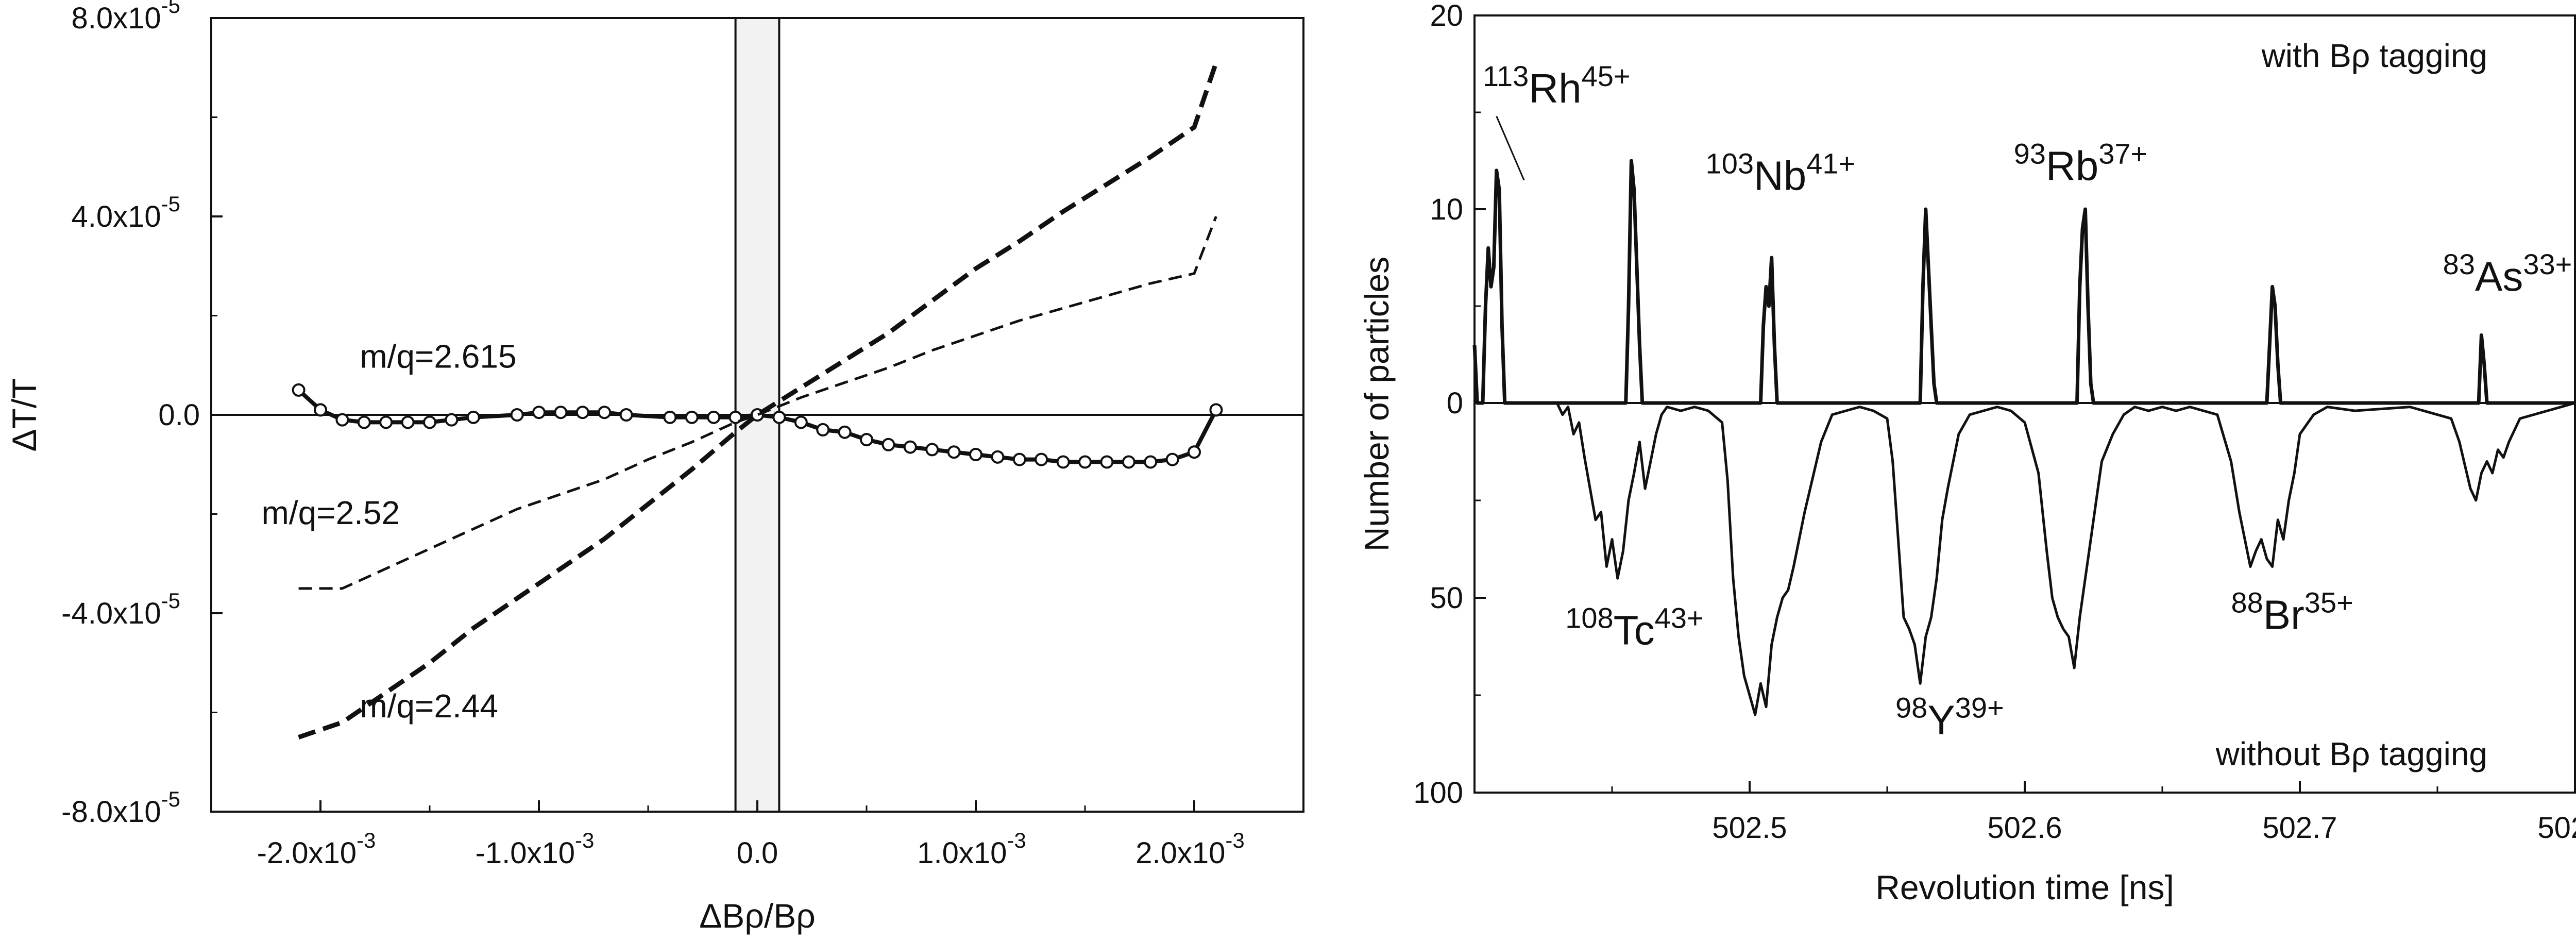 Image resolution: width=2576 pixels, height=941 pixels. What do you see at coordinates (1634, 627) in the screenshot?
I see `ion-label: 108Tc43+` at bounding box center [1634, 627].